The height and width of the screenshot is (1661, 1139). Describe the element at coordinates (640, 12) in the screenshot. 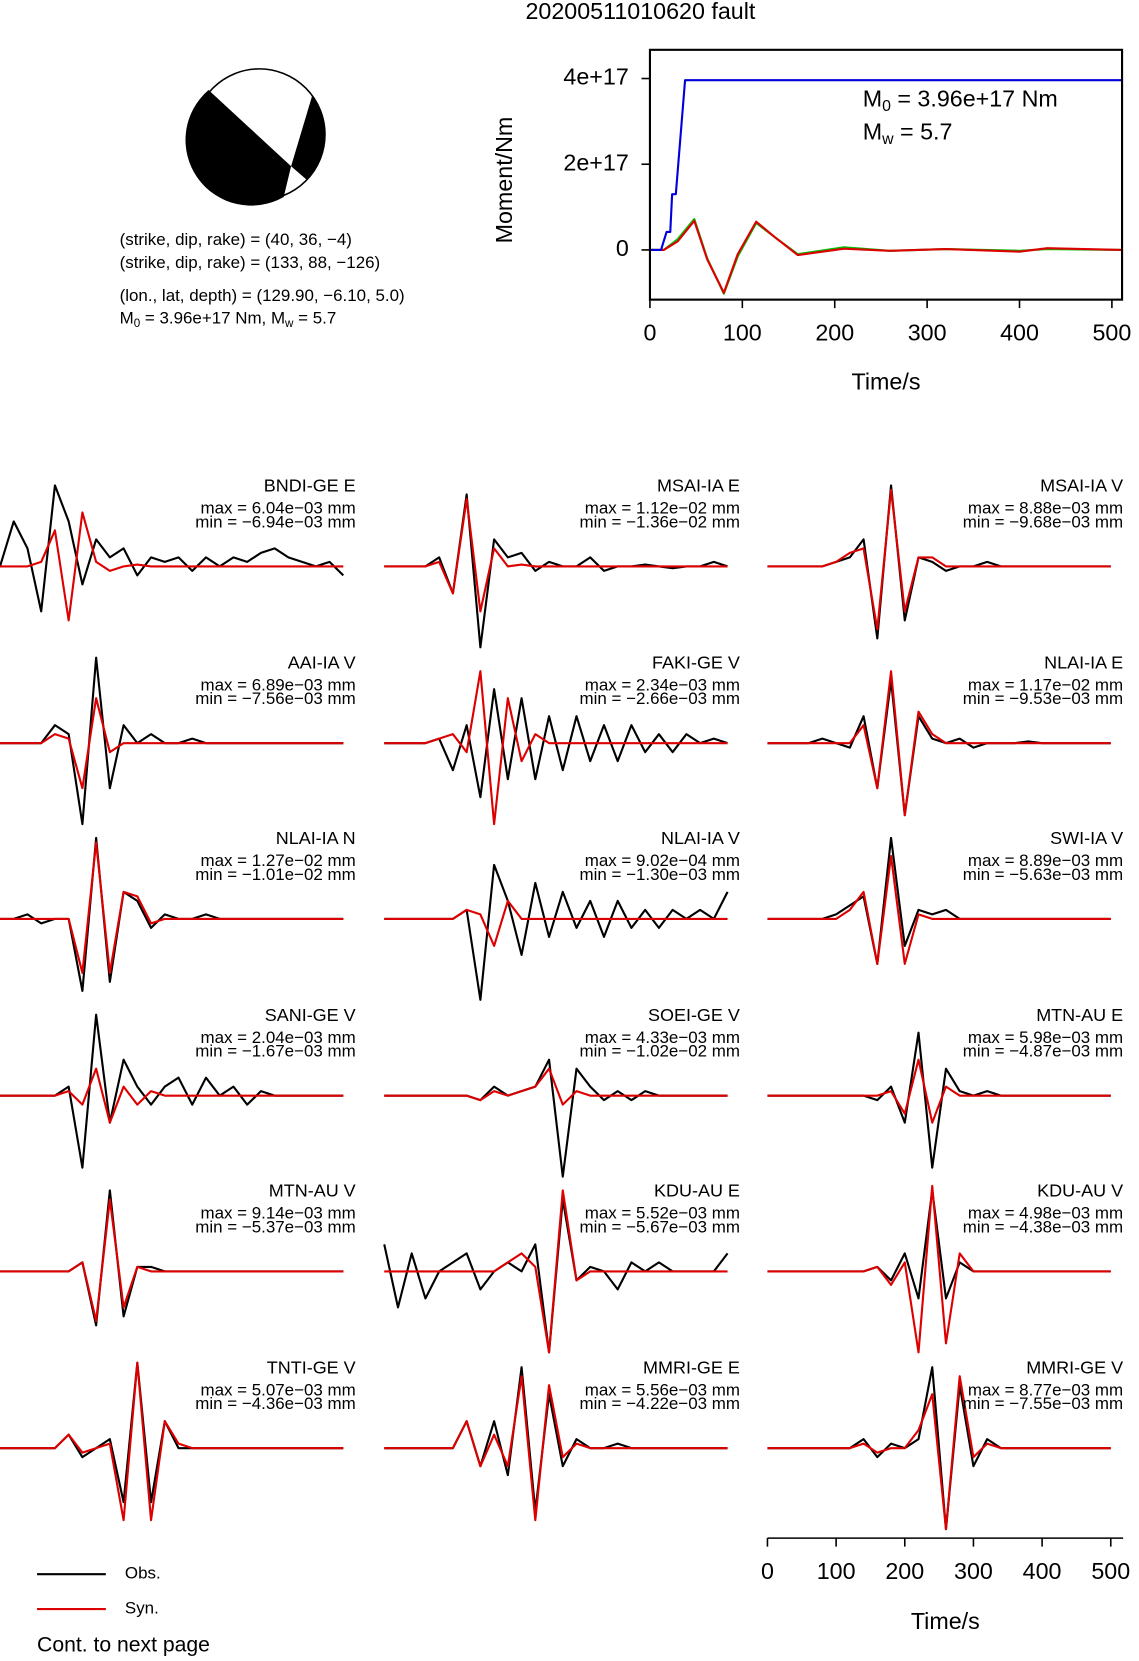

I see `figure-title: 20200511010620 fault` at that location.